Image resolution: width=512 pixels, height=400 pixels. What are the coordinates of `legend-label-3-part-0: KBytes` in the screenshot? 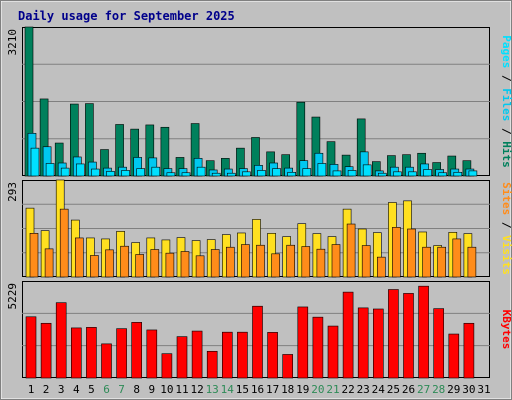 It's located at (506, 330).